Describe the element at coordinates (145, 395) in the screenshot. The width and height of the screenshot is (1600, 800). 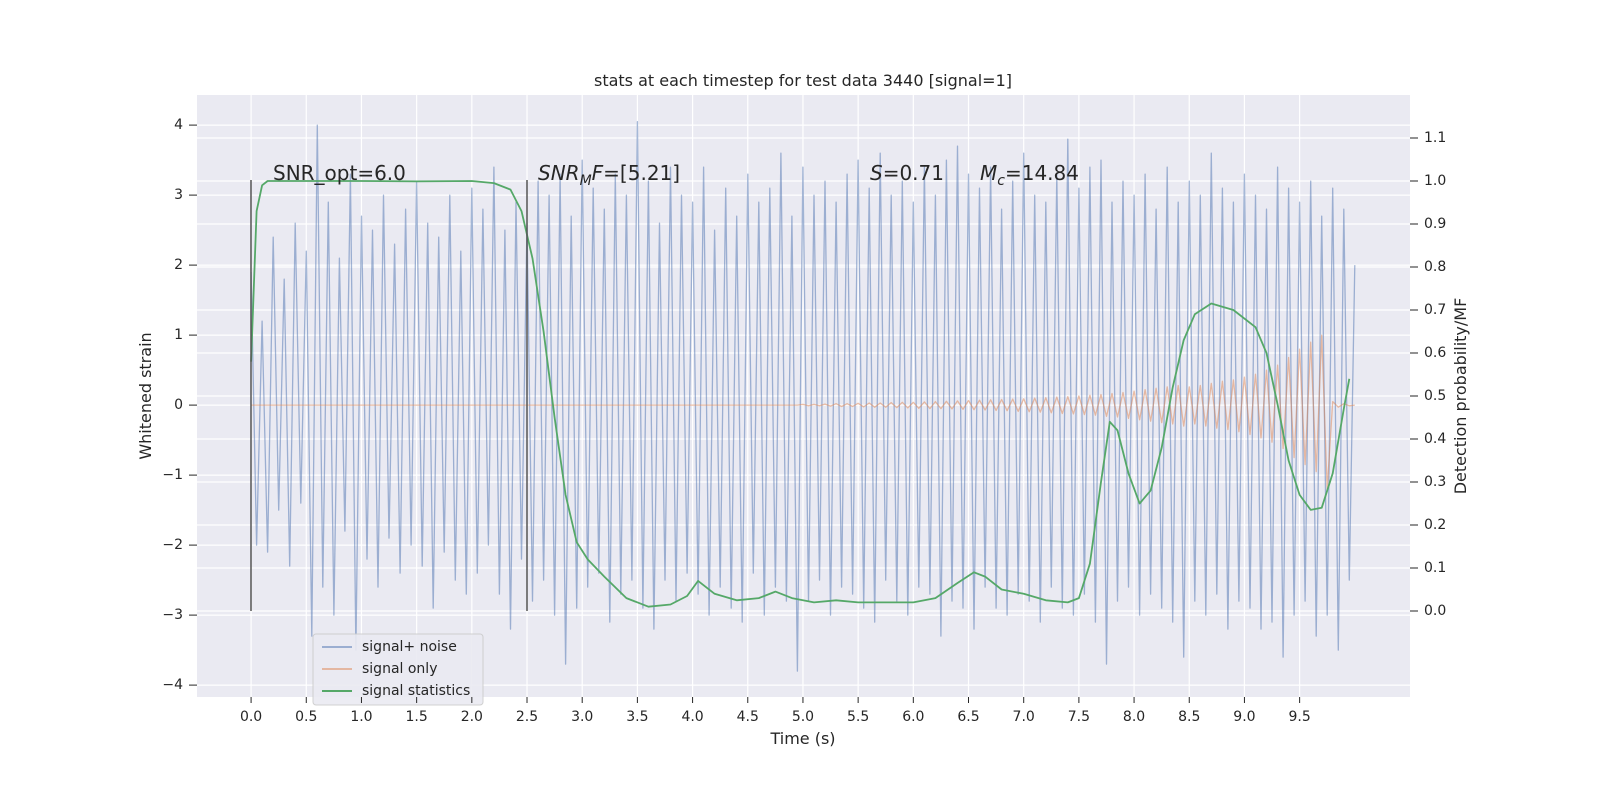
I see `y-axis-label: Whitened strain` at that location.